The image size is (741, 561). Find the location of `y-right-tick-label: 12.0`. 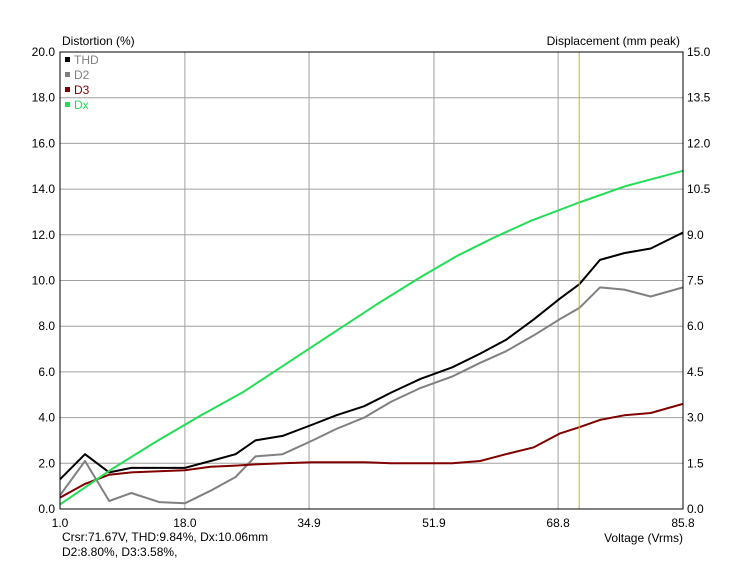

y-right-tick-label: 12.0 is located at coordinates (699, 143).